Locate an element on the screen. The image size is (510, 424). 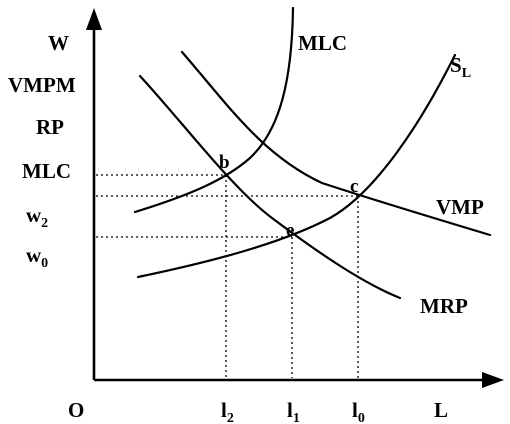
x-label-l0: l0 is located at coordinates (358, 411).